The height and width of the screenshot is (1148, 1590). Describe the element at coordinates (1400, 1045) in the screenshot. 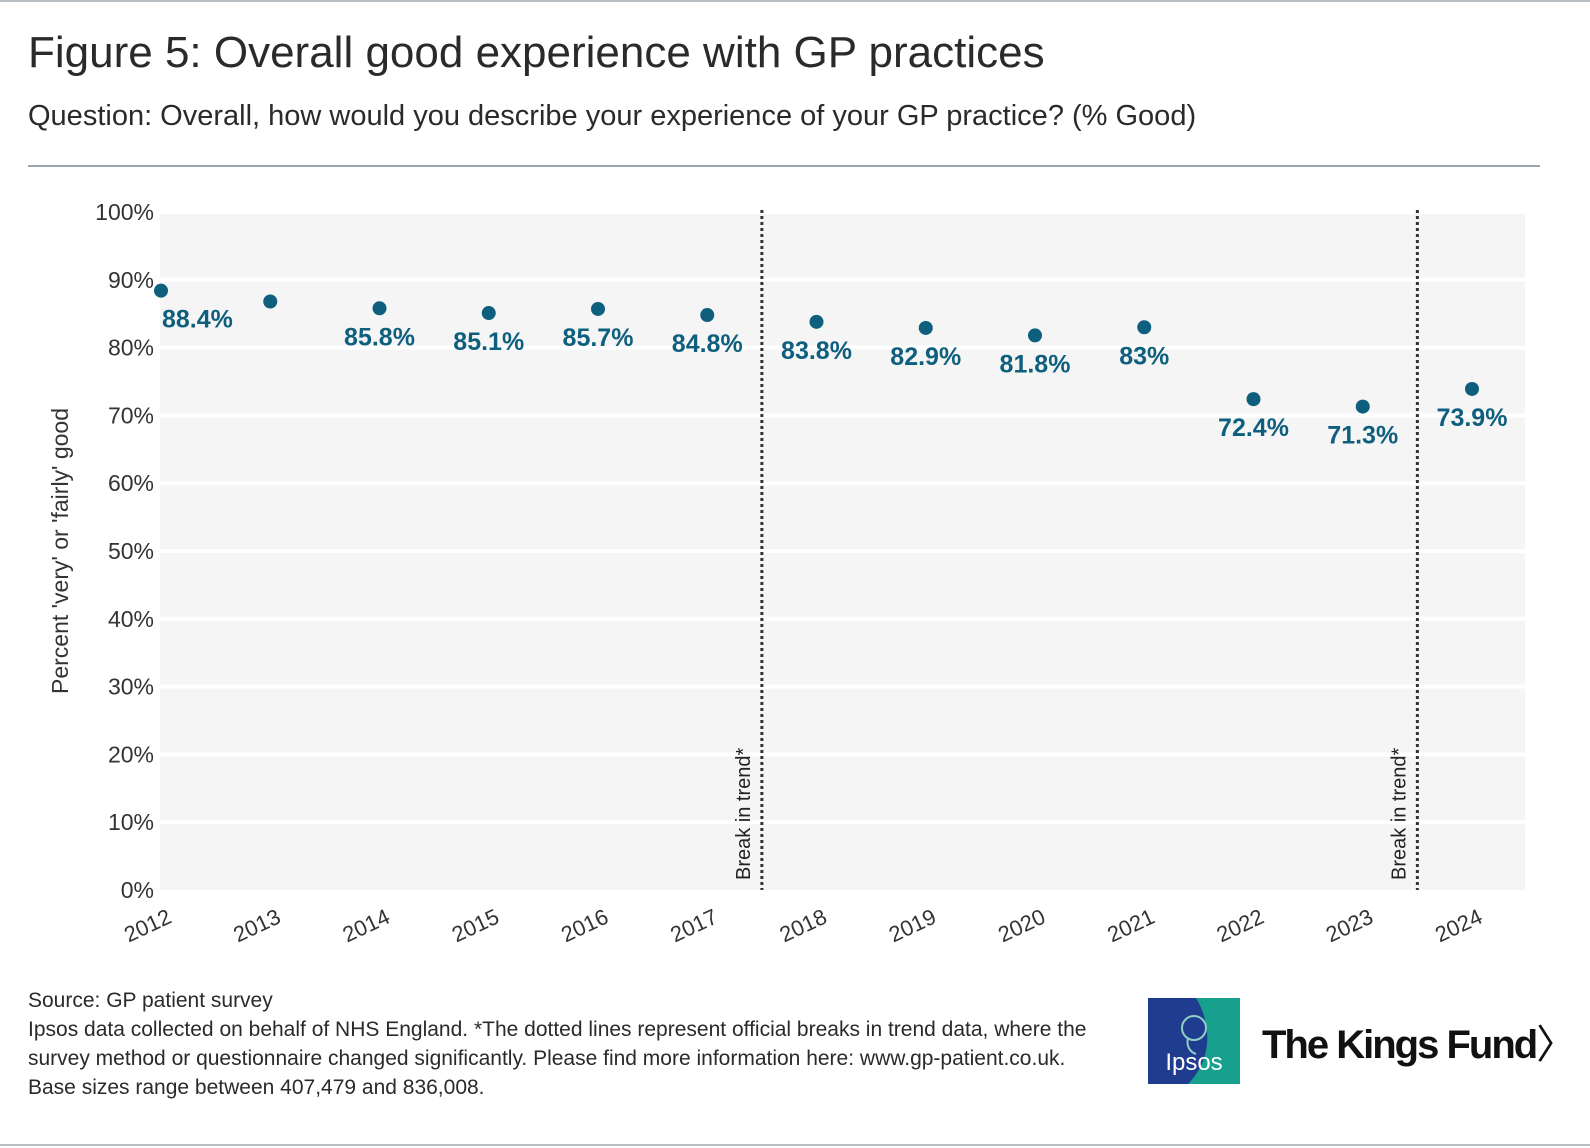

I see `kings-fund-wordmark: The Kings Fund` at that location.